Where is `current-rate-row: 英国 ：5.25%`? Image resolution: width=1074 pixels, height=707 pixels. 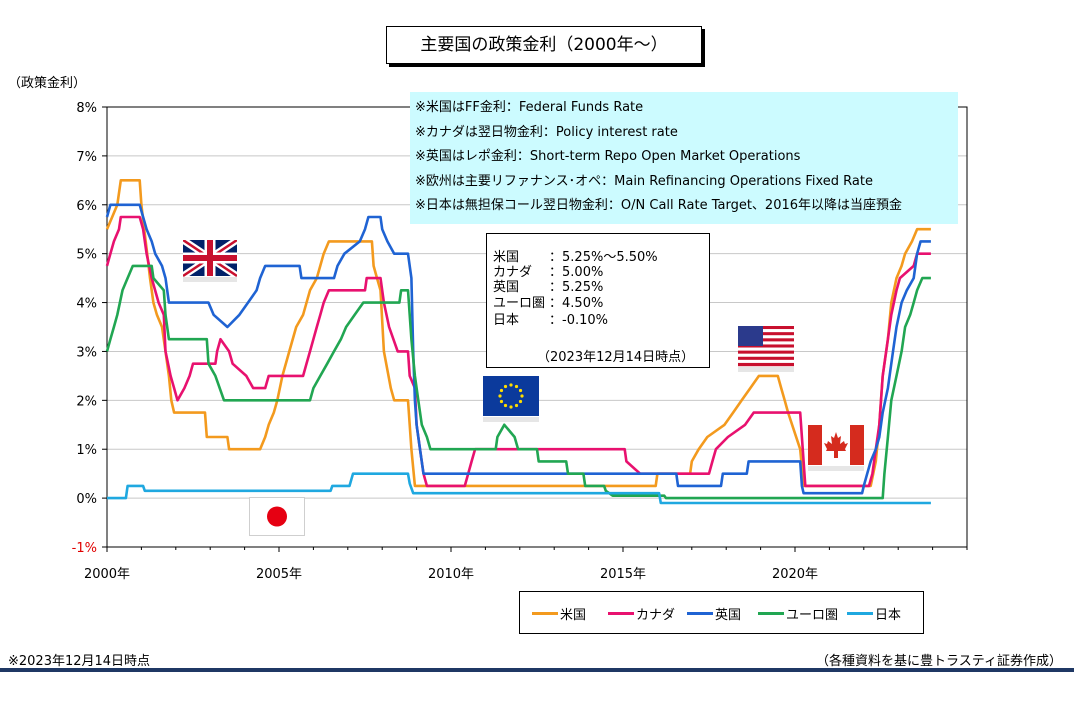 current-rate-row: 英国 ：5.25% is located at coordinates (548, 287).